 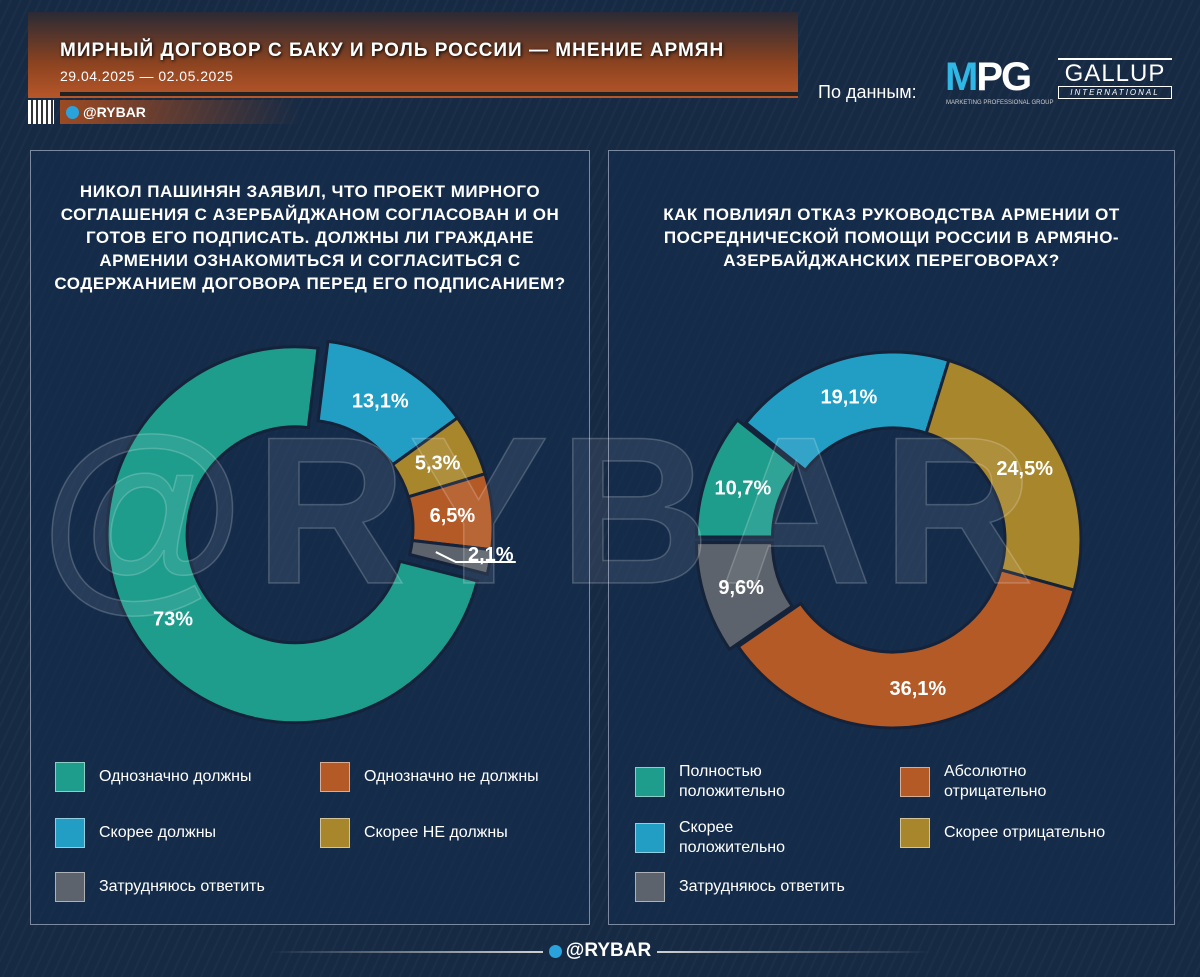 I want to click on divider, so click(x=429, y=94).